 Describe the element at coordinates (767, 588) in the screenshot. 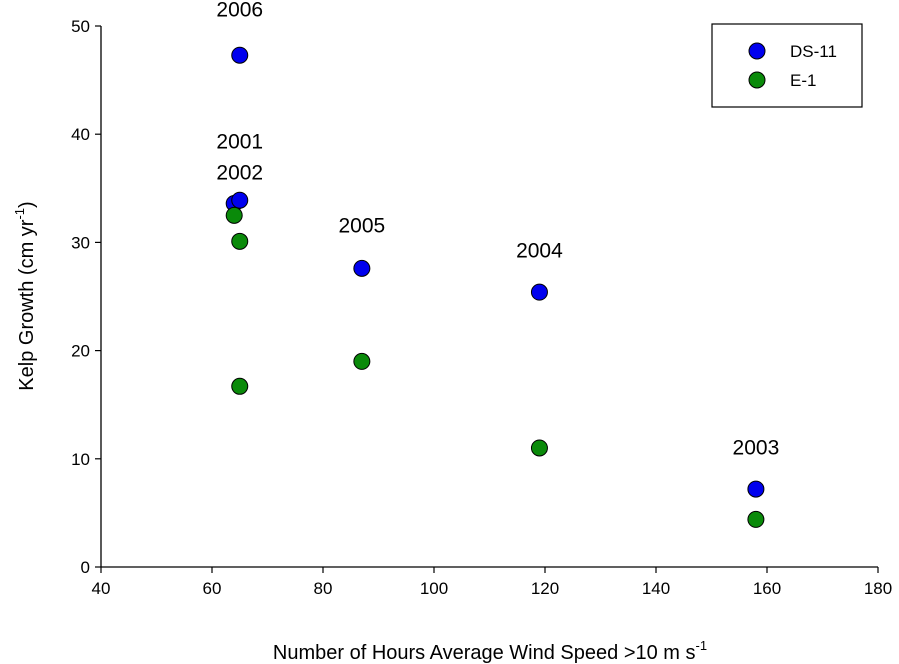

I see `x-tick-label: 160` at that location.